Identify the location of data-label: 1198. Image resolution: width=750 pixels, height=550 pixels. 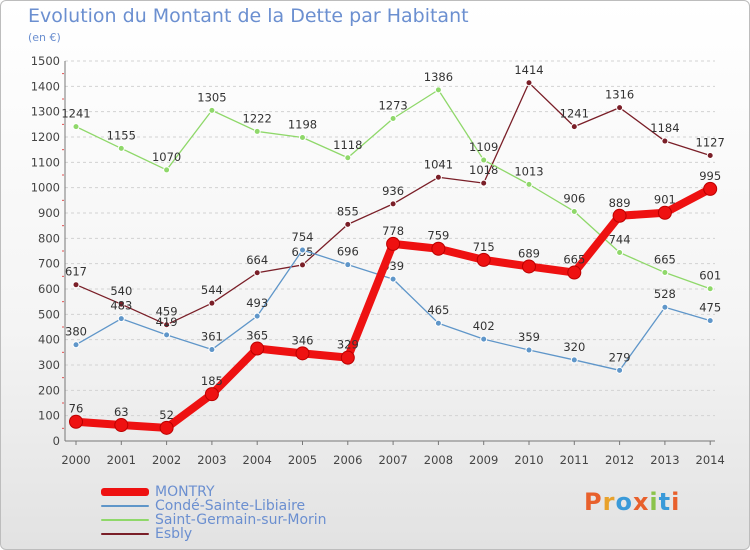
(302, 125).